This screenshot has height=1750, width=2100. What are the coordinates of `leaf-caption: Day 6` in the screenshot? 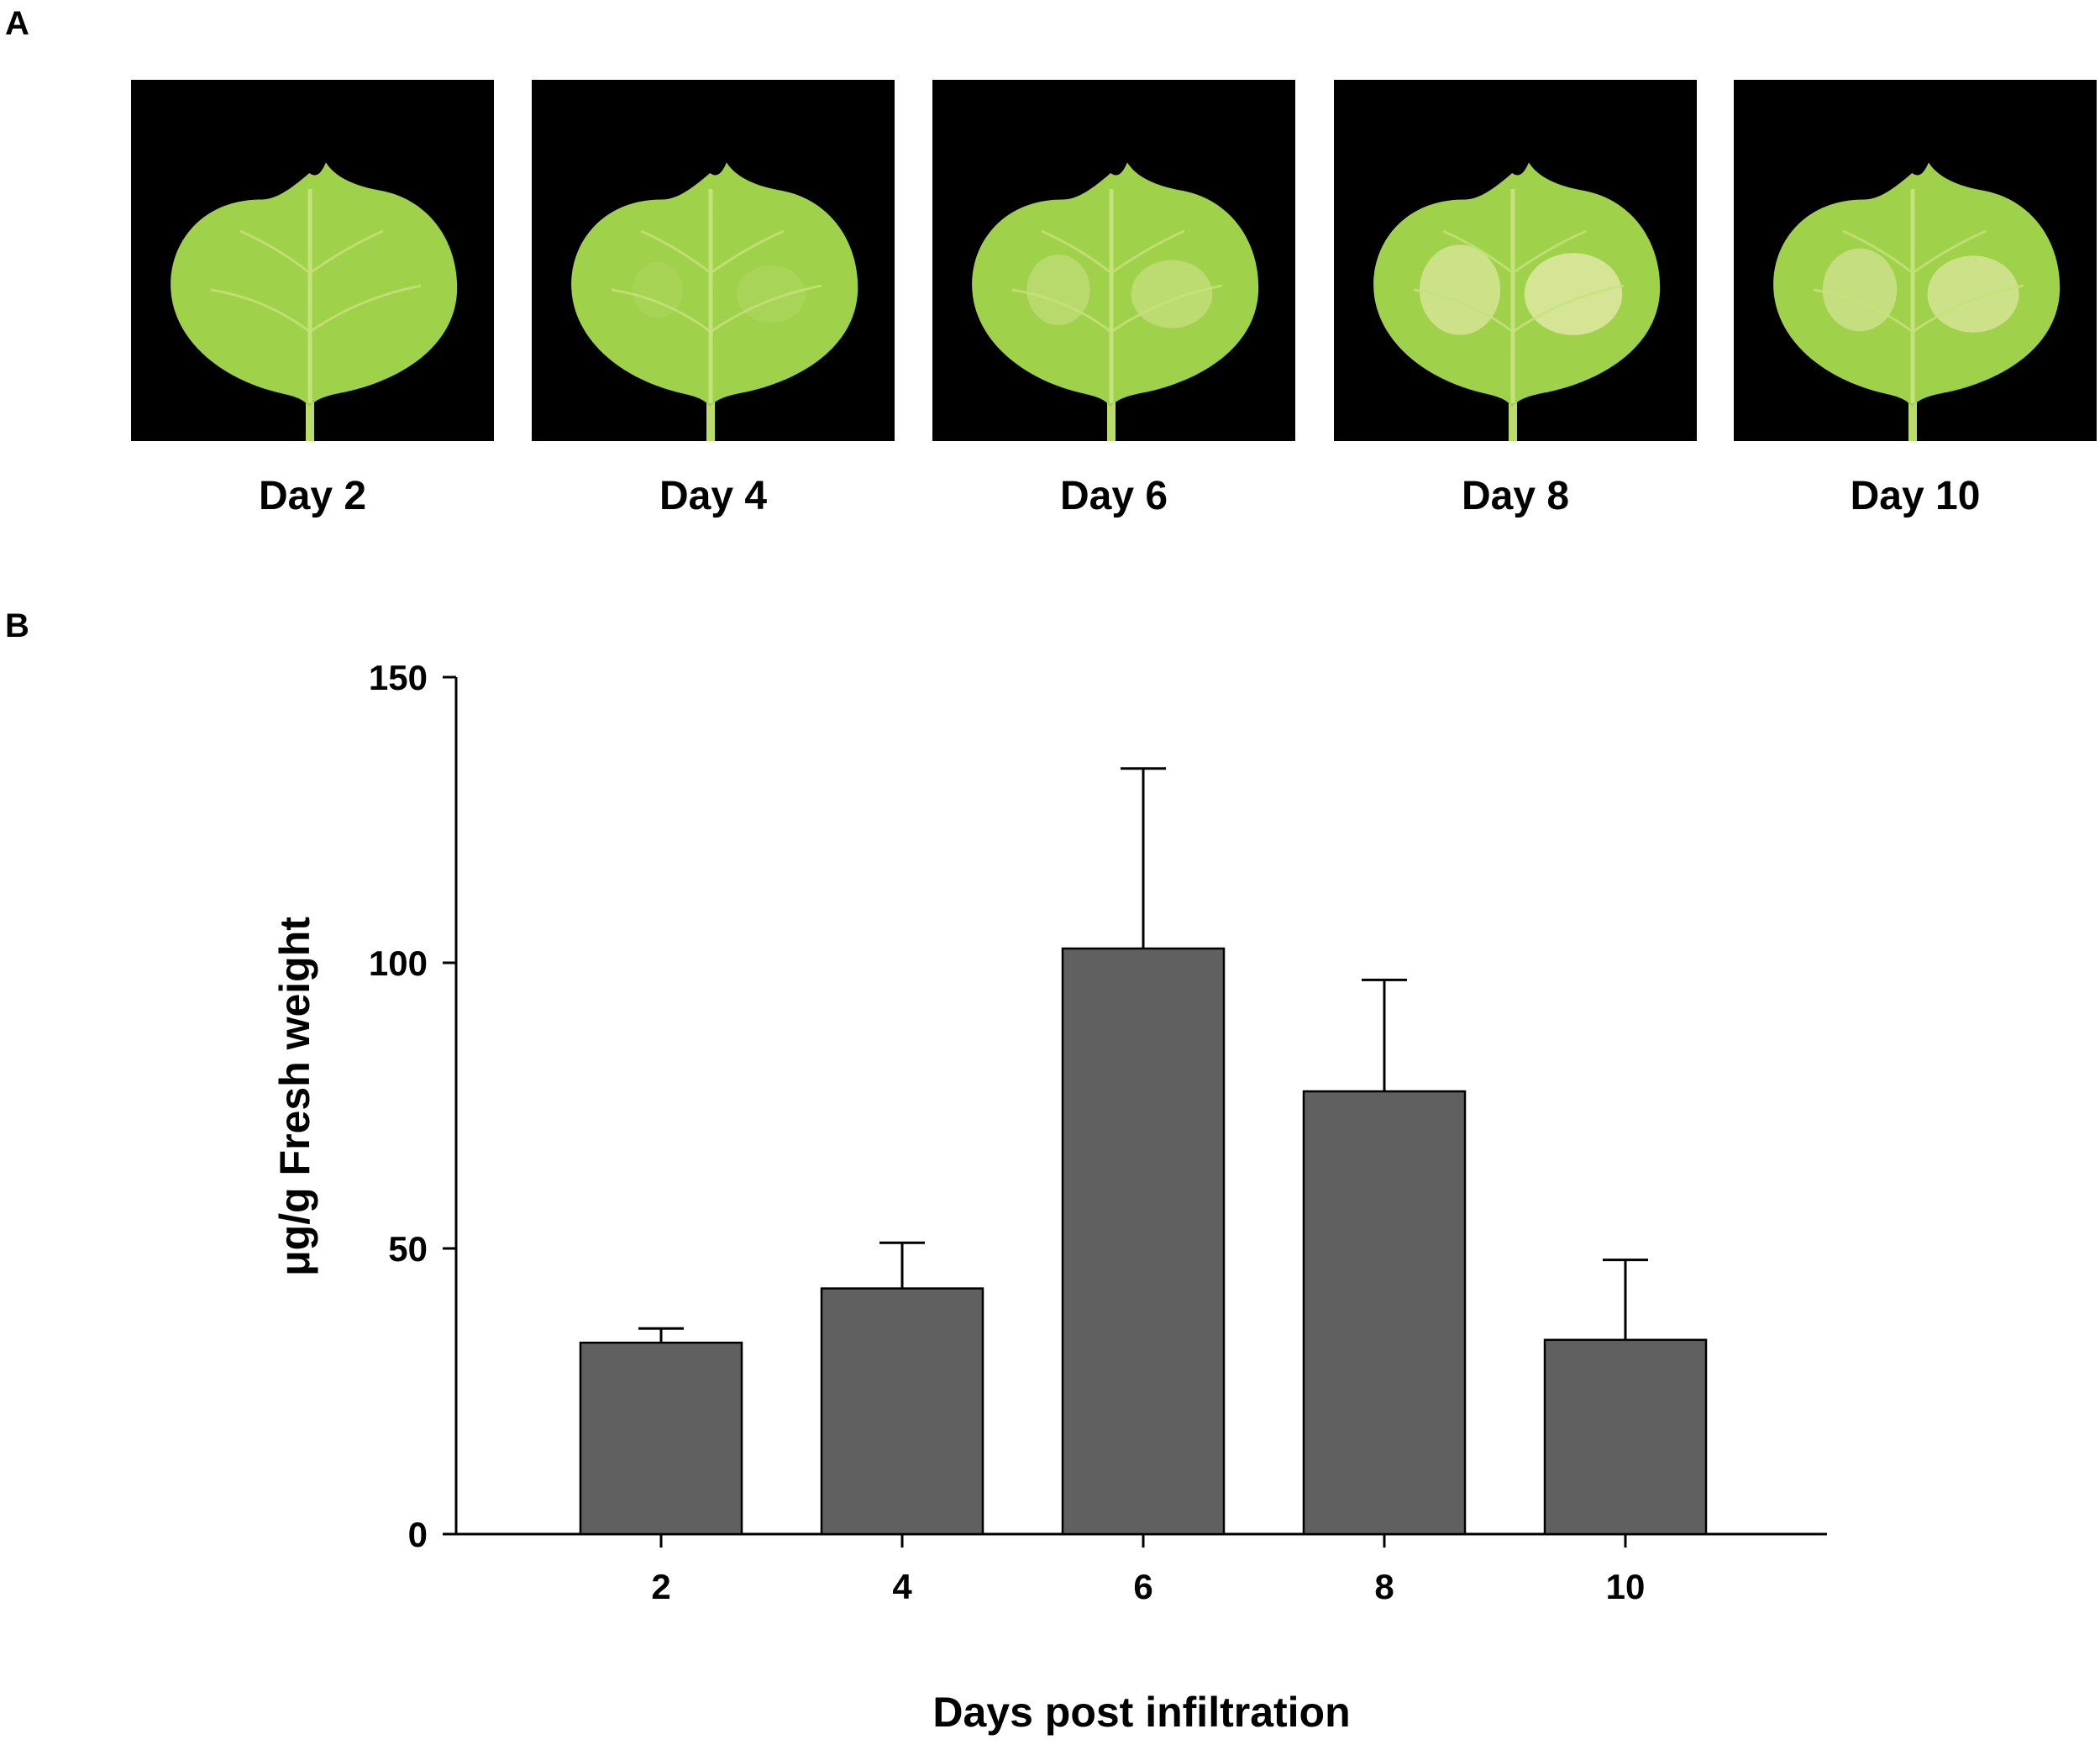 It's located at (1113, 496).